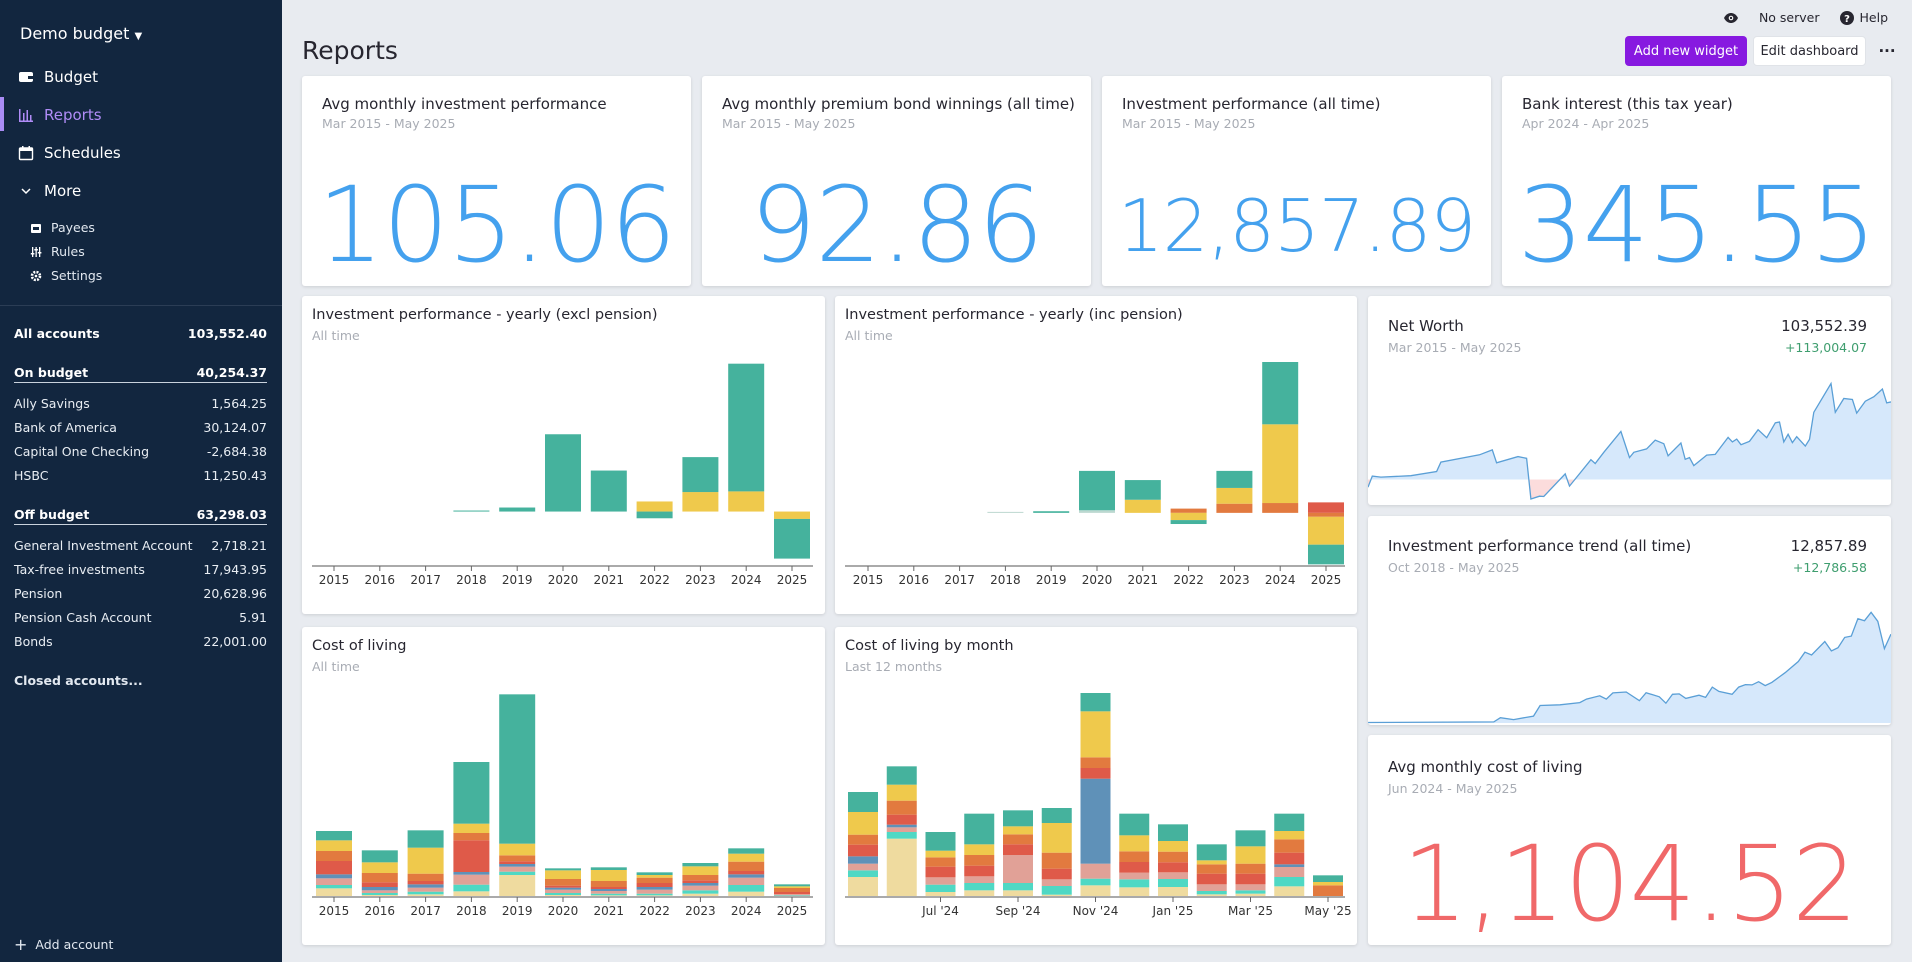  Describe the element at coordinates (140, 374) in the screenshot. I see `on-budget-group: On budget 40,254.37` at that location.